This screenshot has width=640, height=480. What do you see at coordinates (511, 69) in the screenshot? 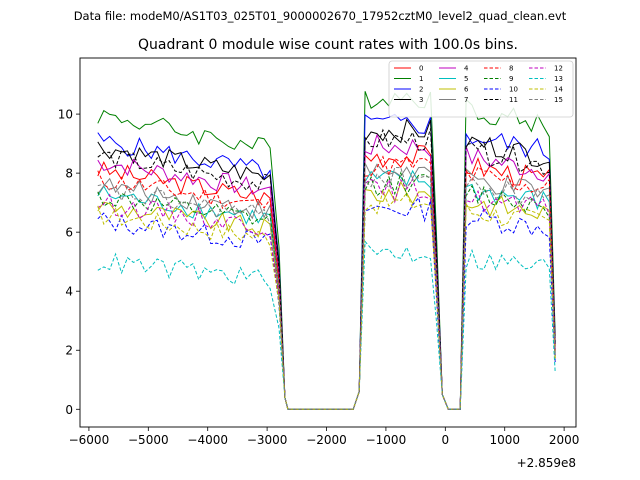
I see `legend-label-8: 8` at bounding box center [511, 69].